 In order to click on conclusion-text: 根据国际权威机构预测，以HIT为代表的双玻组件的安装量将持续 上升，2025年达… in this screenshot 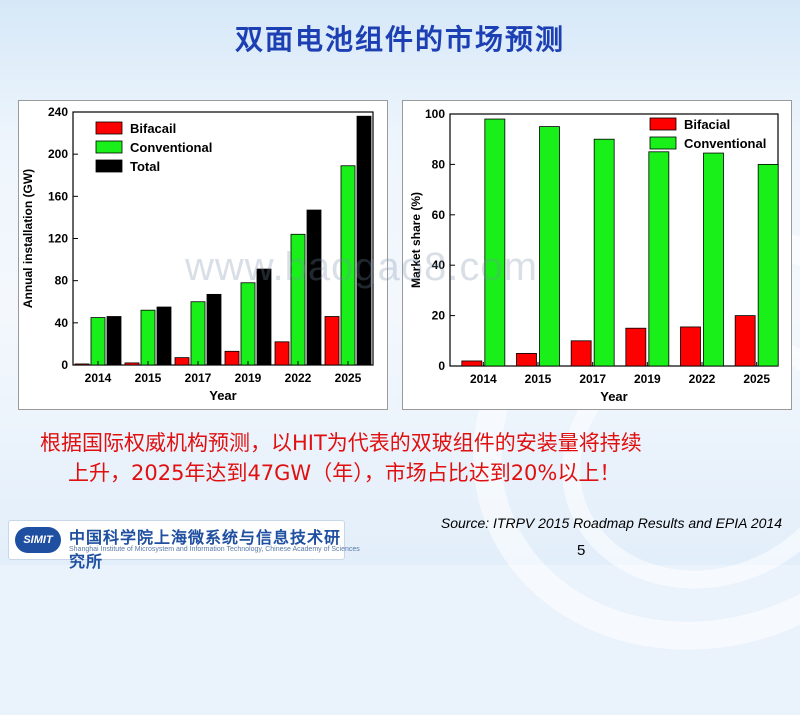, I will do `click(410, 458)`.